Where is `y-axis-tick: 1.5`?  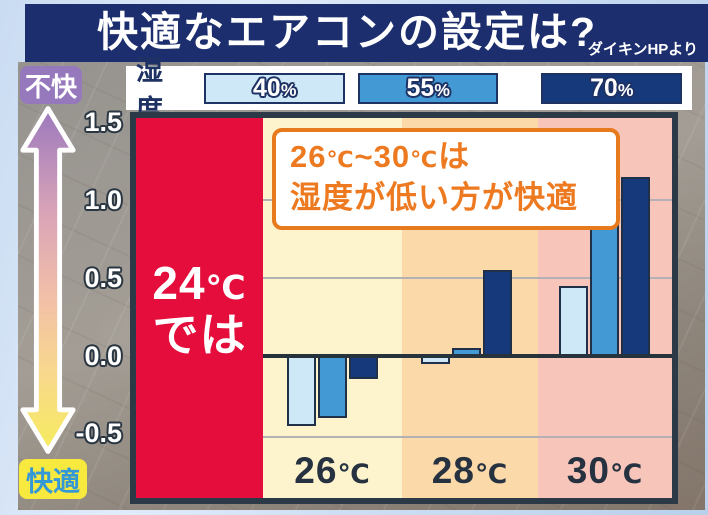 y-axis-tick: 1.5 is located at coordinates (103, 122).